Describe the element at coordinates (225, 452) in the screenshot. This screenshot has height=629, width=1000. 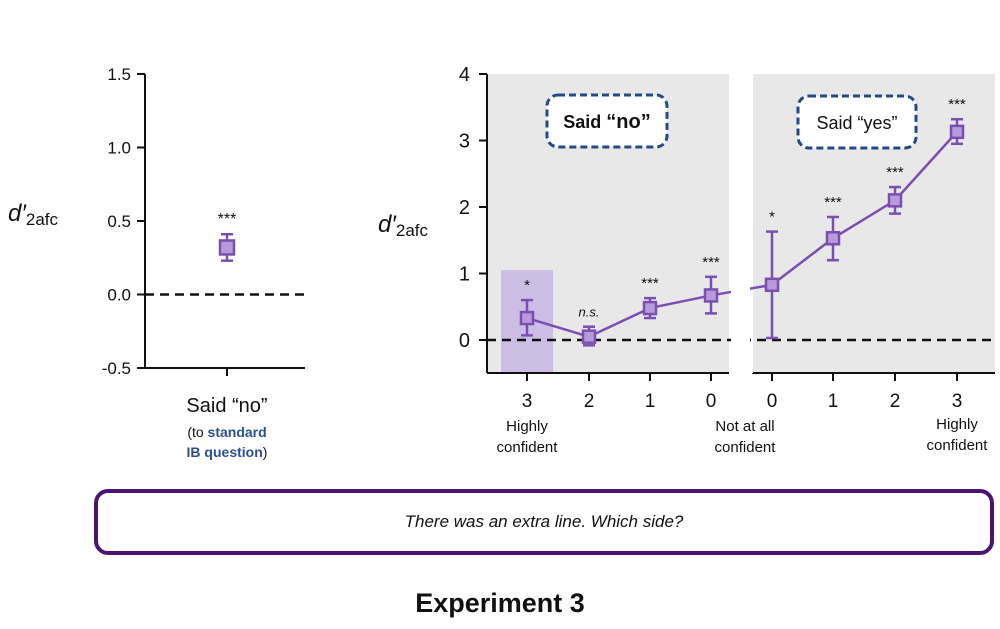
I see `chart1-note-link-ib-question: IB question` at that location.